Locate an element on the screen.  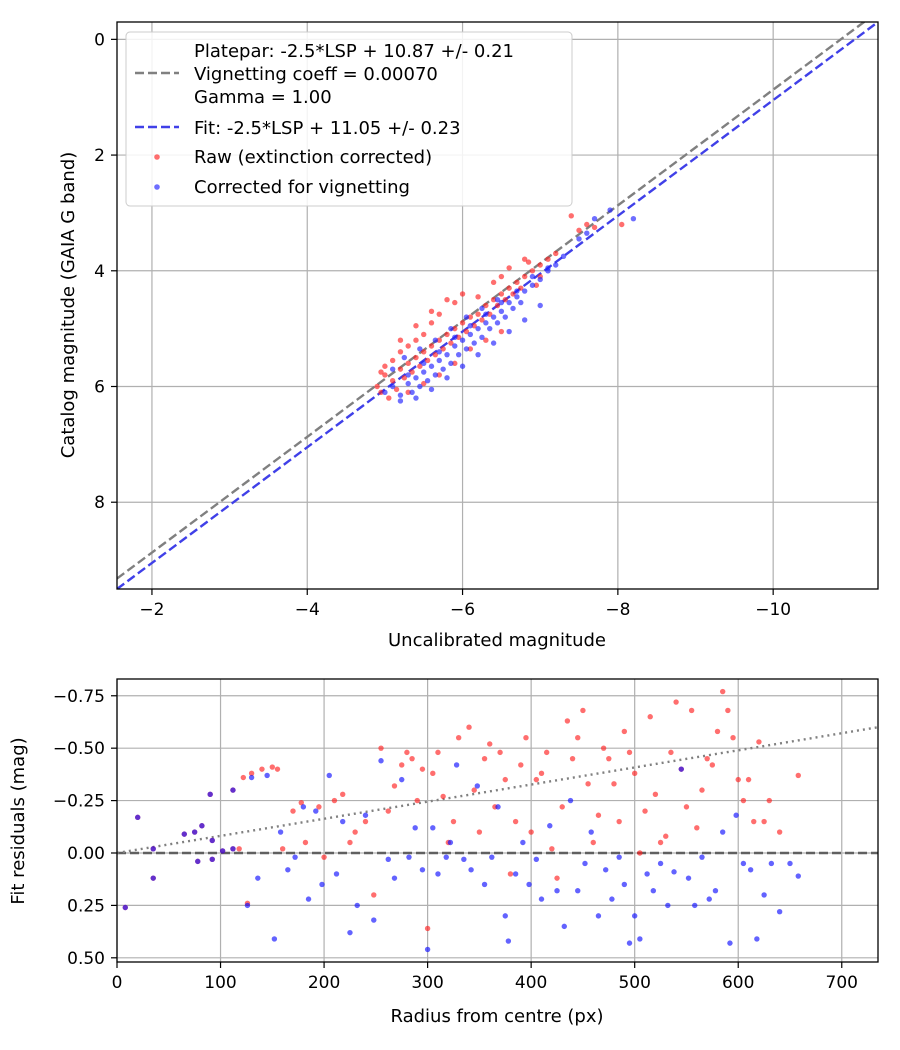
bottom-x-tick-label: 200 is located at coordinates (324, 983).